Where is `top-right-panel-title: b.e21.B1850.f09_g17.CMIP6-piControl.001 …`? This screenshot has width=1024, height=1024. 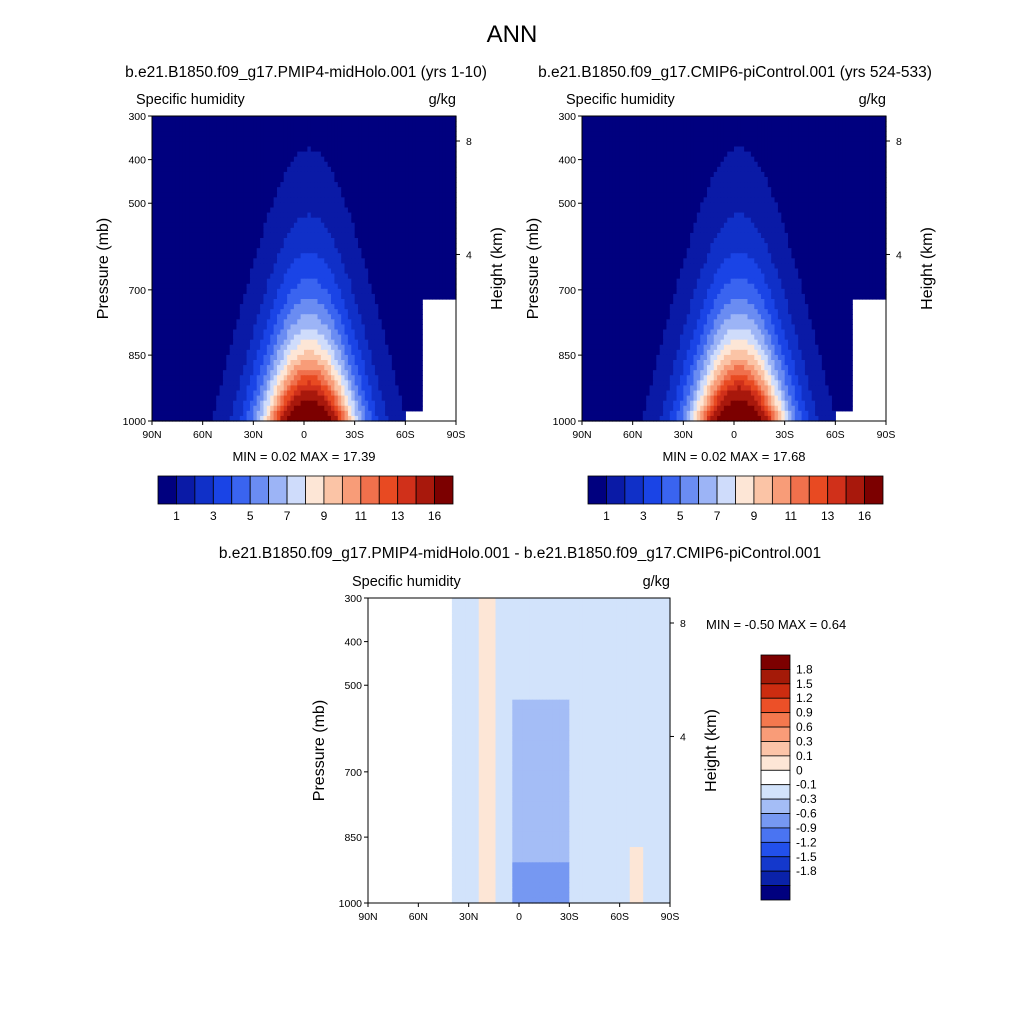 top-right-panel-title: b.e21.B1850.f09_g17.CMIP6-piControl.001 … is located at coordinates (735, 72).